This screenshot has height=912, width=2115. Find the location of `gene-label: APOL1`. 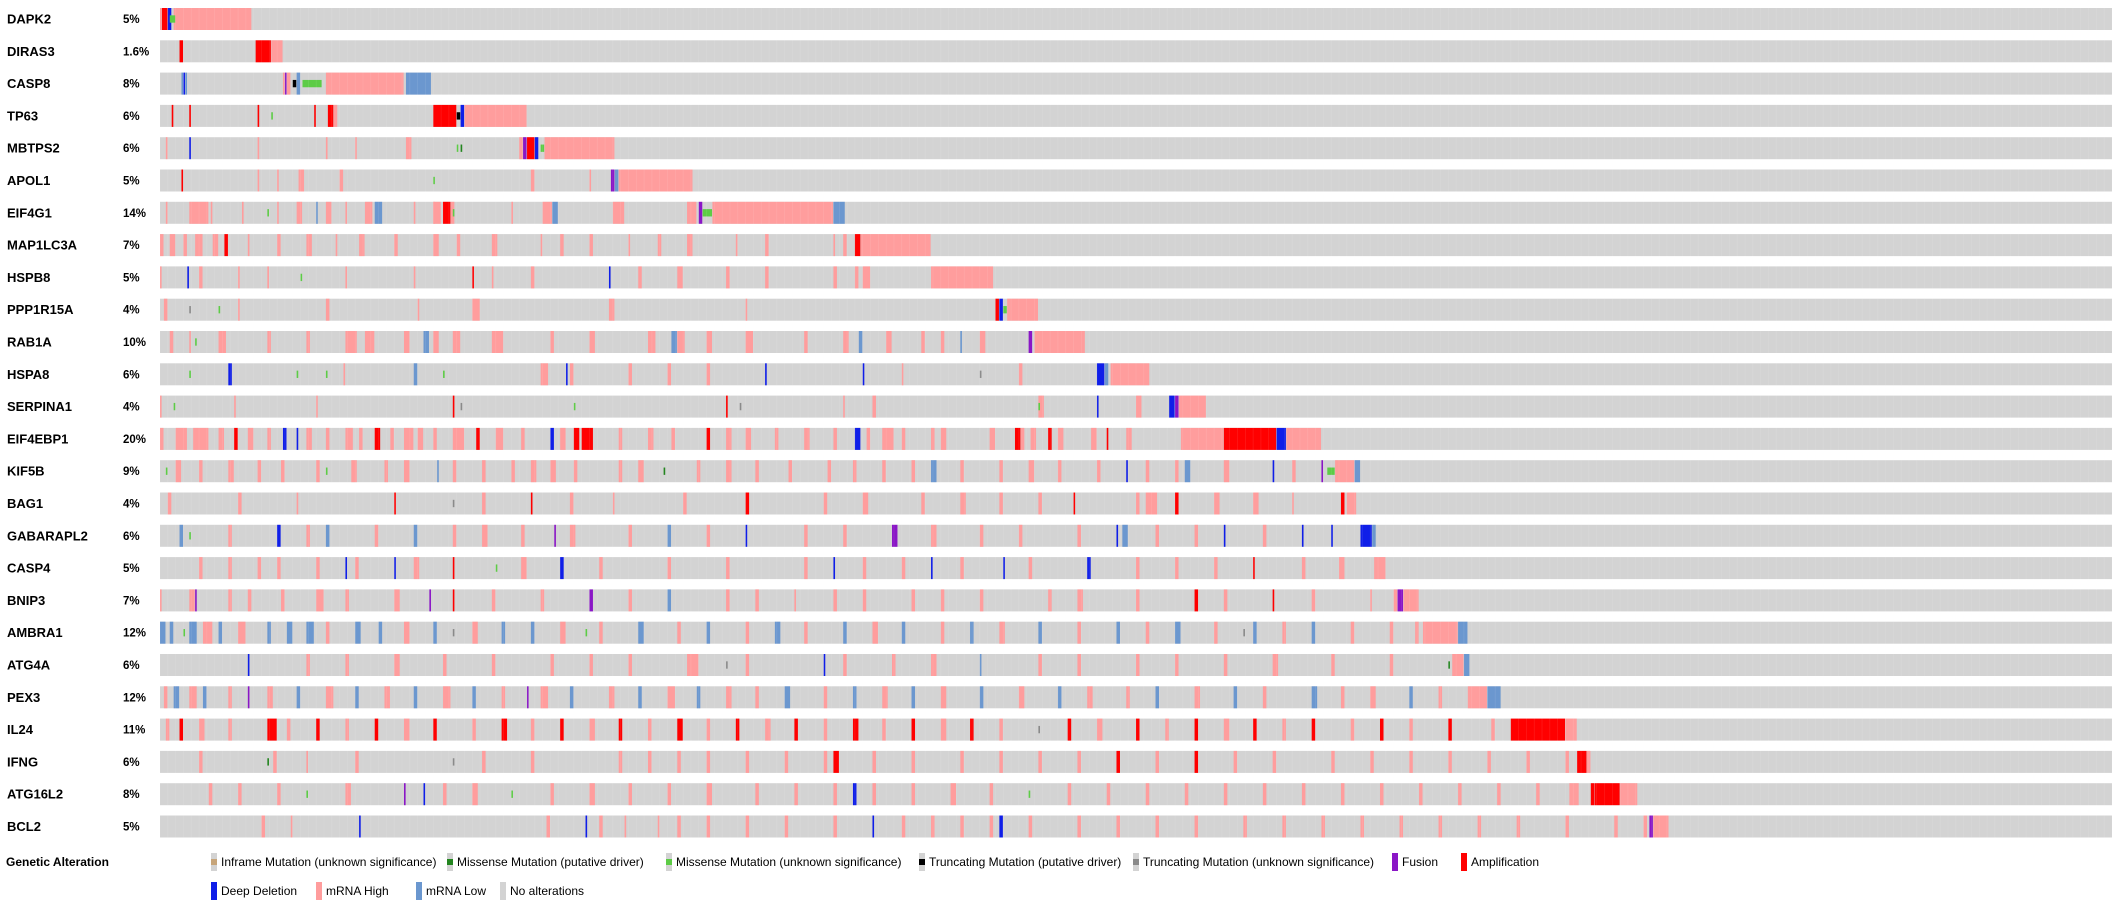

gene-label: APOL1 is located at coordinates (28, 180).